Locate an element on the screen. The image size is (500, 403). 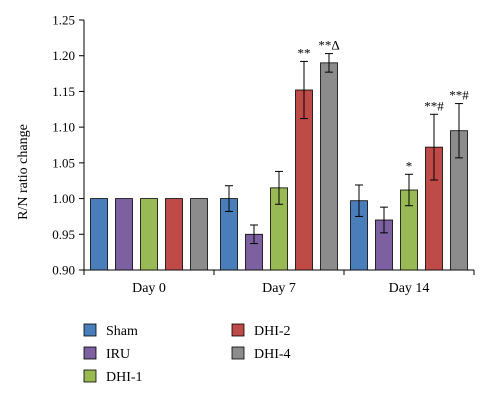
x-tick-label: Day 7 is located at coordinates (279, 288).